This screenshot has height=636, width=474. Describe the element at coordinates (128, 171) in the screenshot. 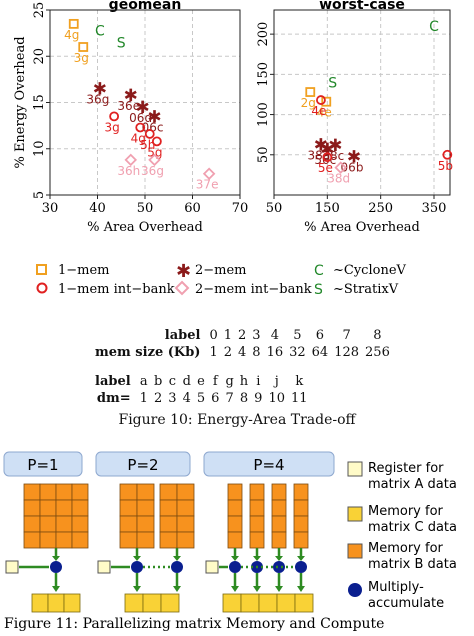

I see `point-label: 36h` at that location.